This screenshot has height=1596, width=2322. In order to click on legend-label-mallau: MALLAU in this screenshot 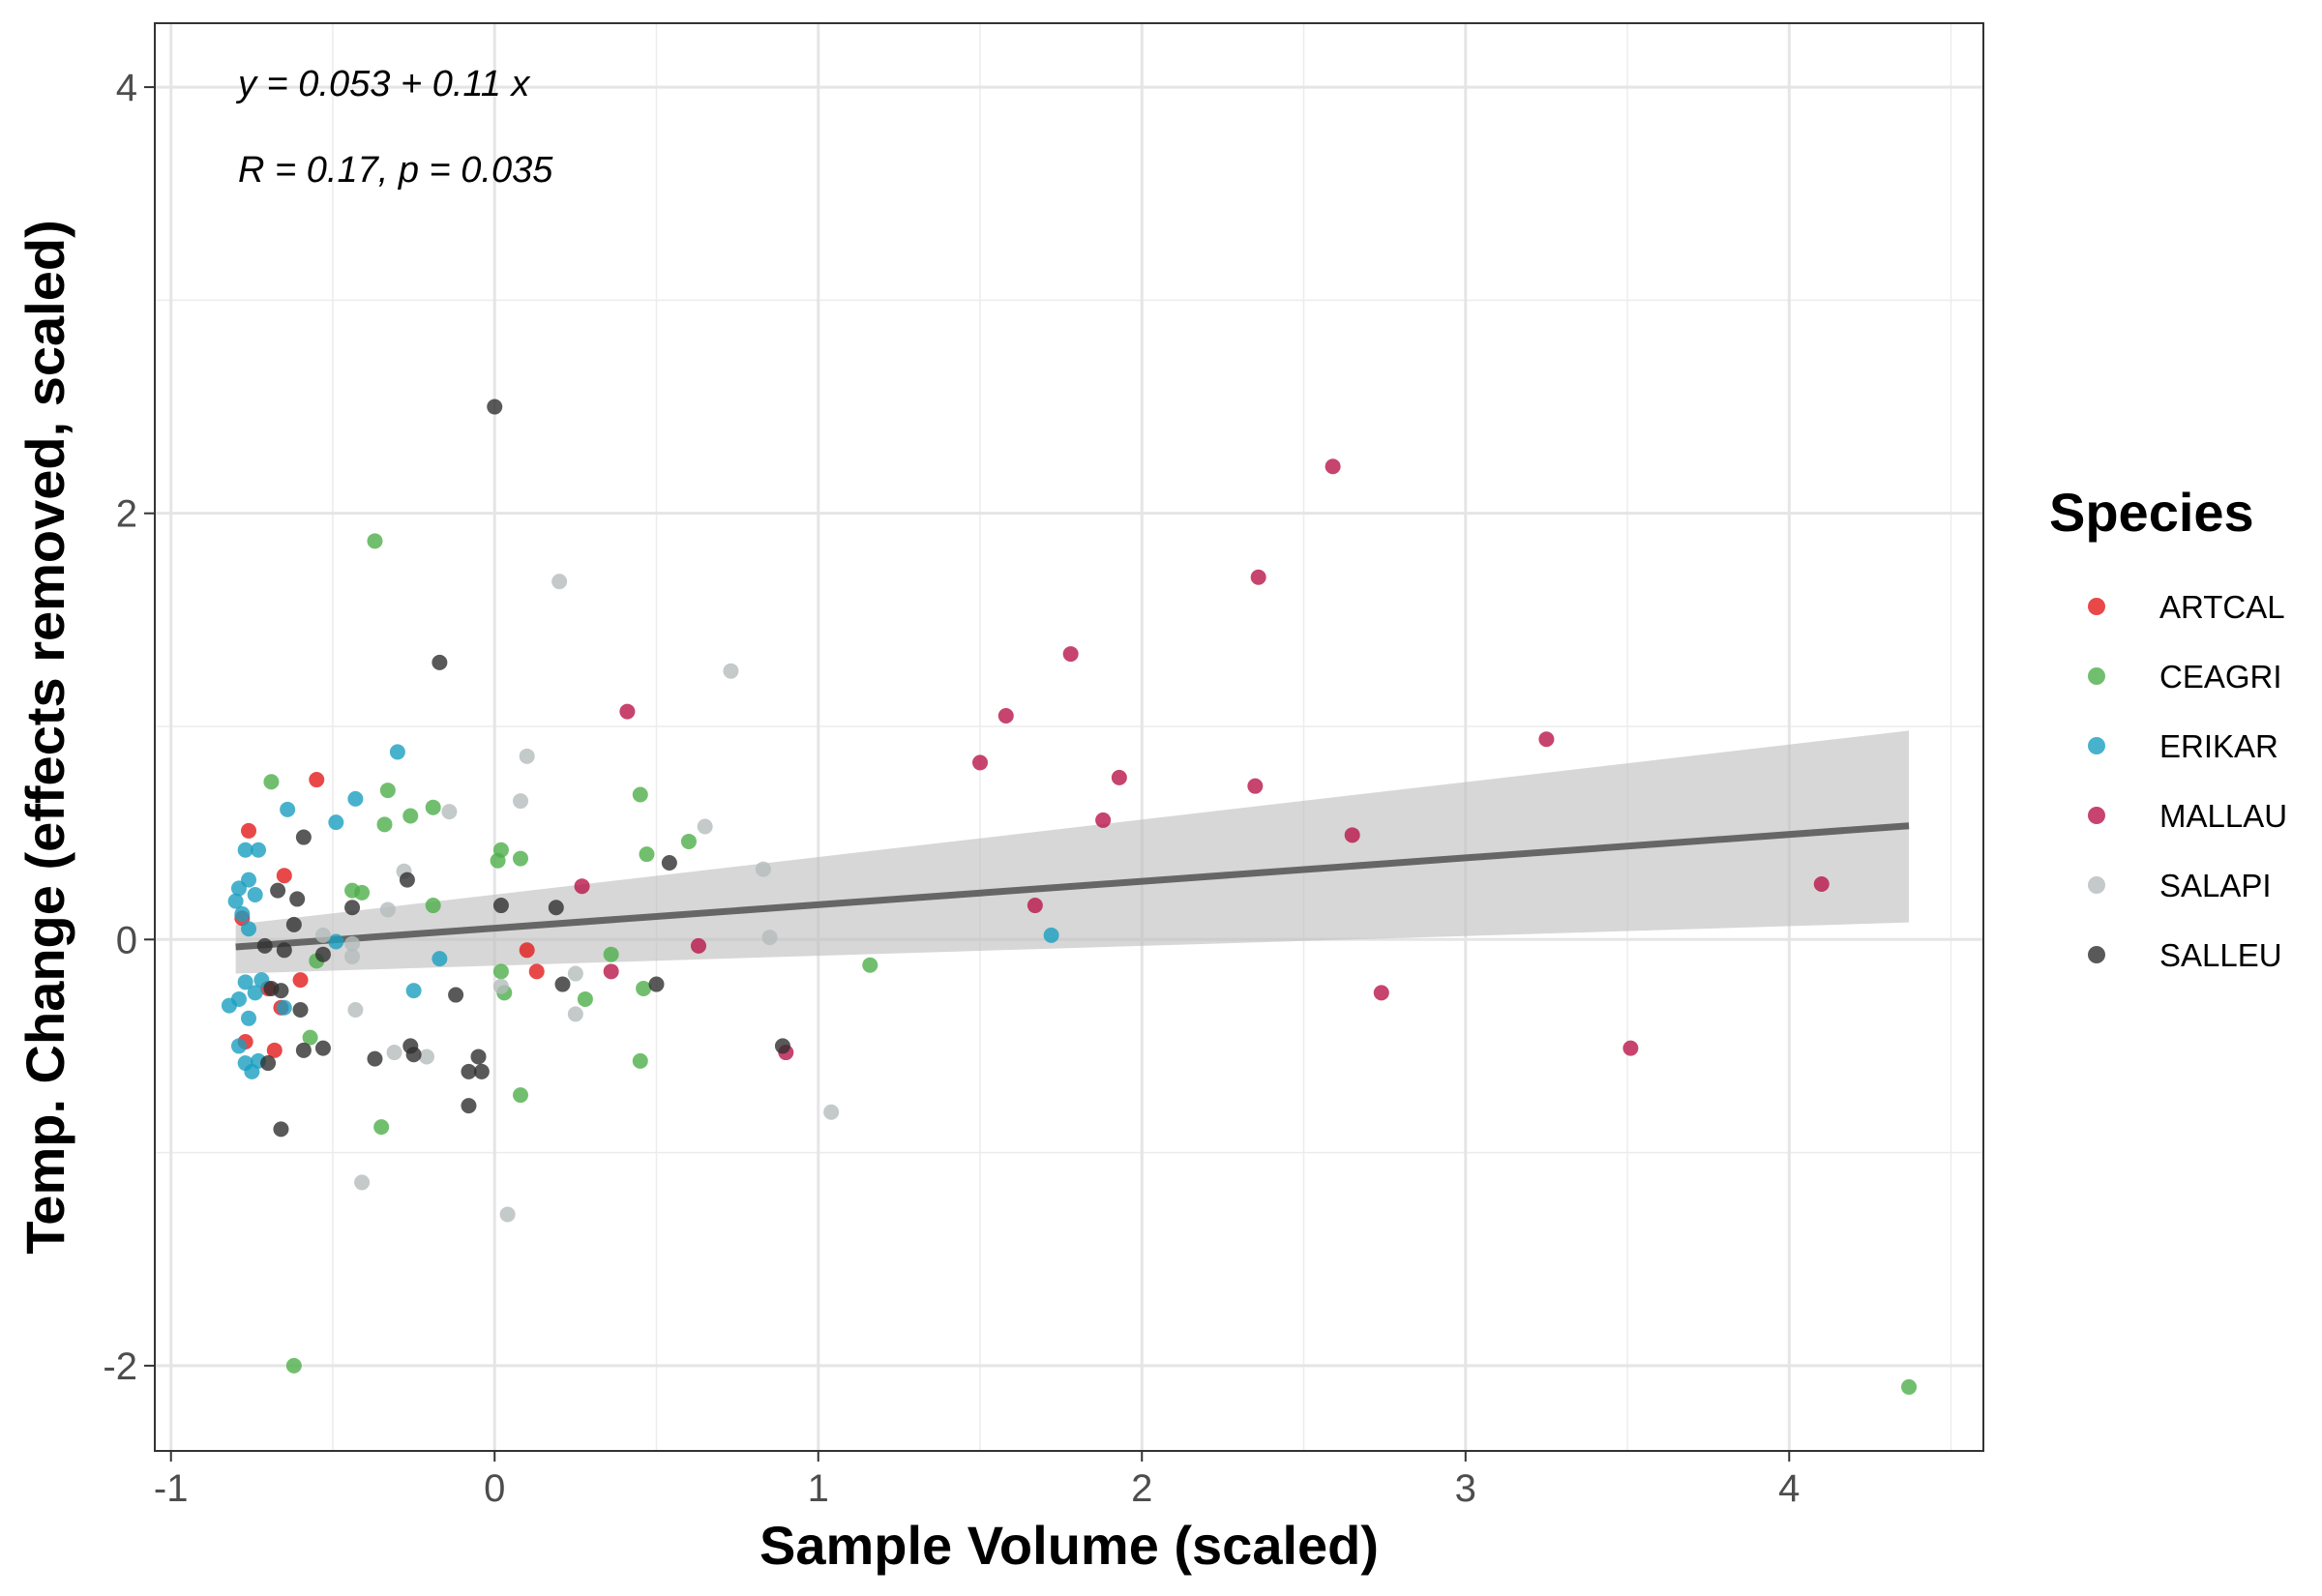, I will do `click(2223, 816)`.